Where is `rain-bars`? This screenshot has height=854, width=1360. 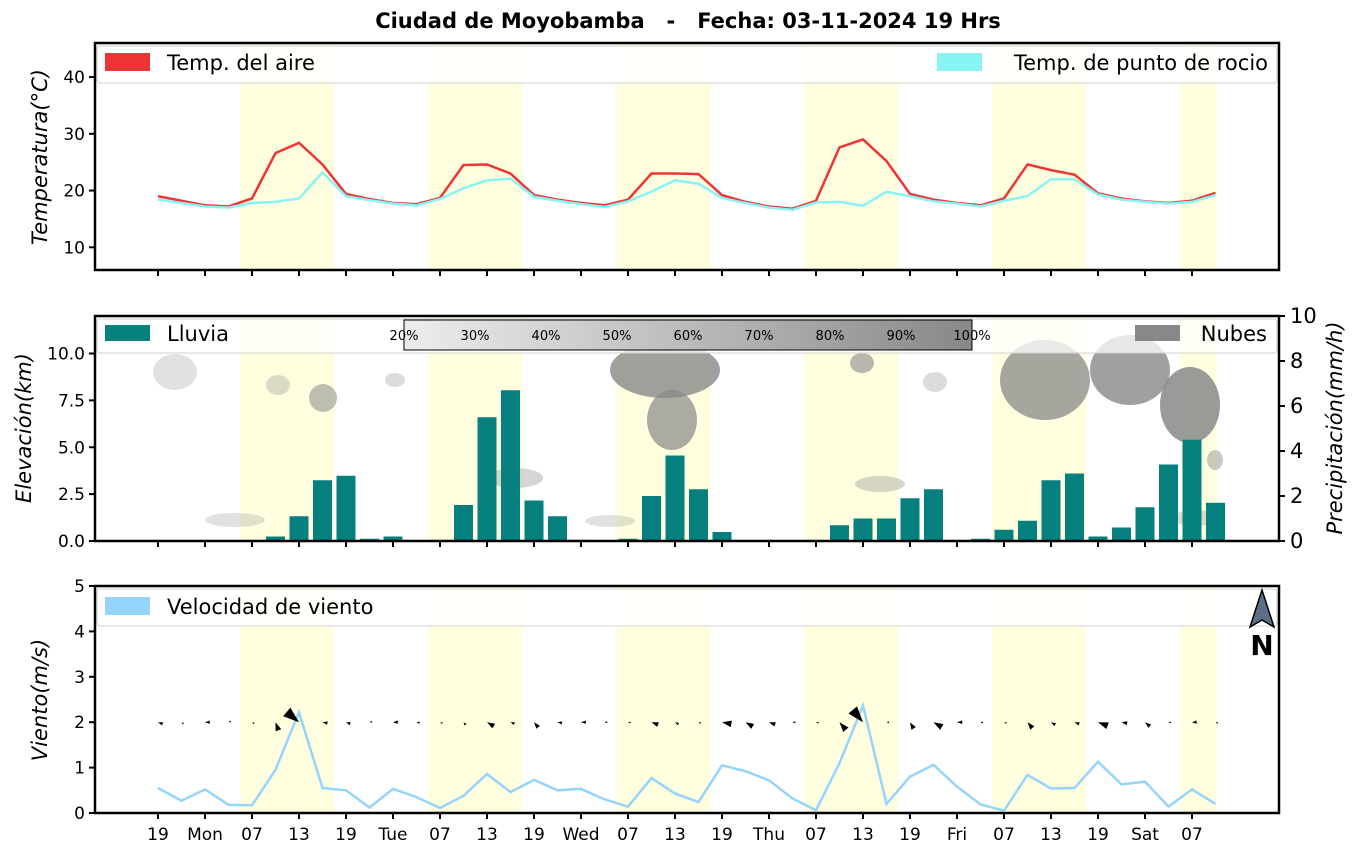 rain-bars is located at coordinates (745, 465).